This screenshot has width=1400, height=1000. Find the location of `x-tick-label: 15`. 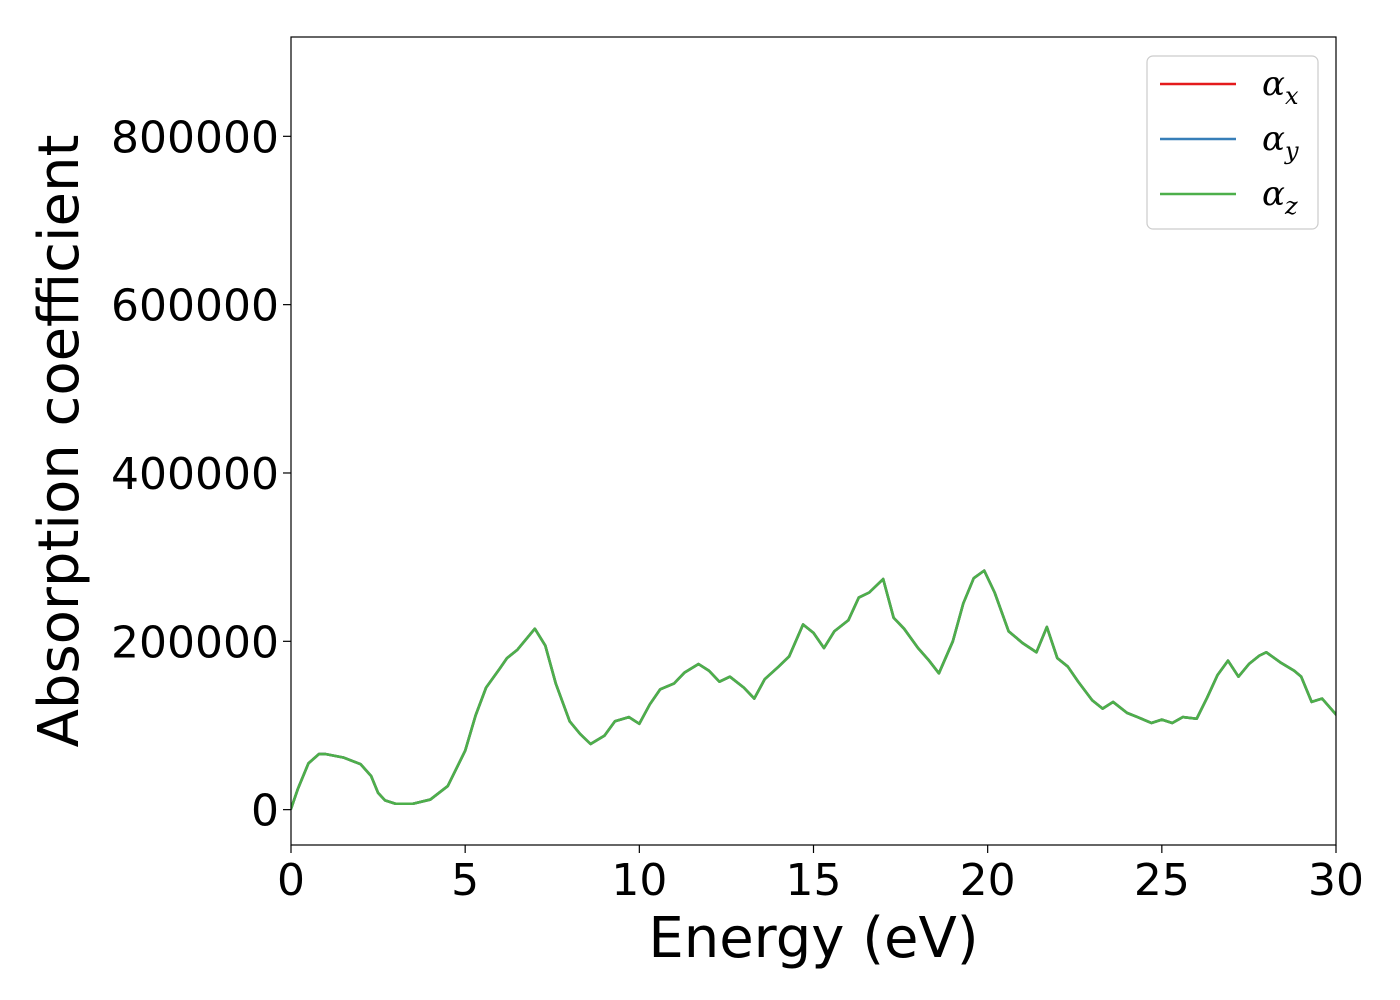

x-tick-label: 15 is located at coordinates (814, 880).